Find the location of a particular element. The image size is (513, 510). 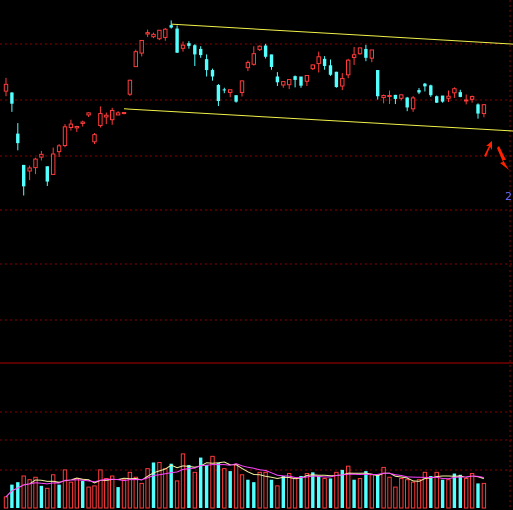

down-arrow-icon is located at coordinates (503, 158).